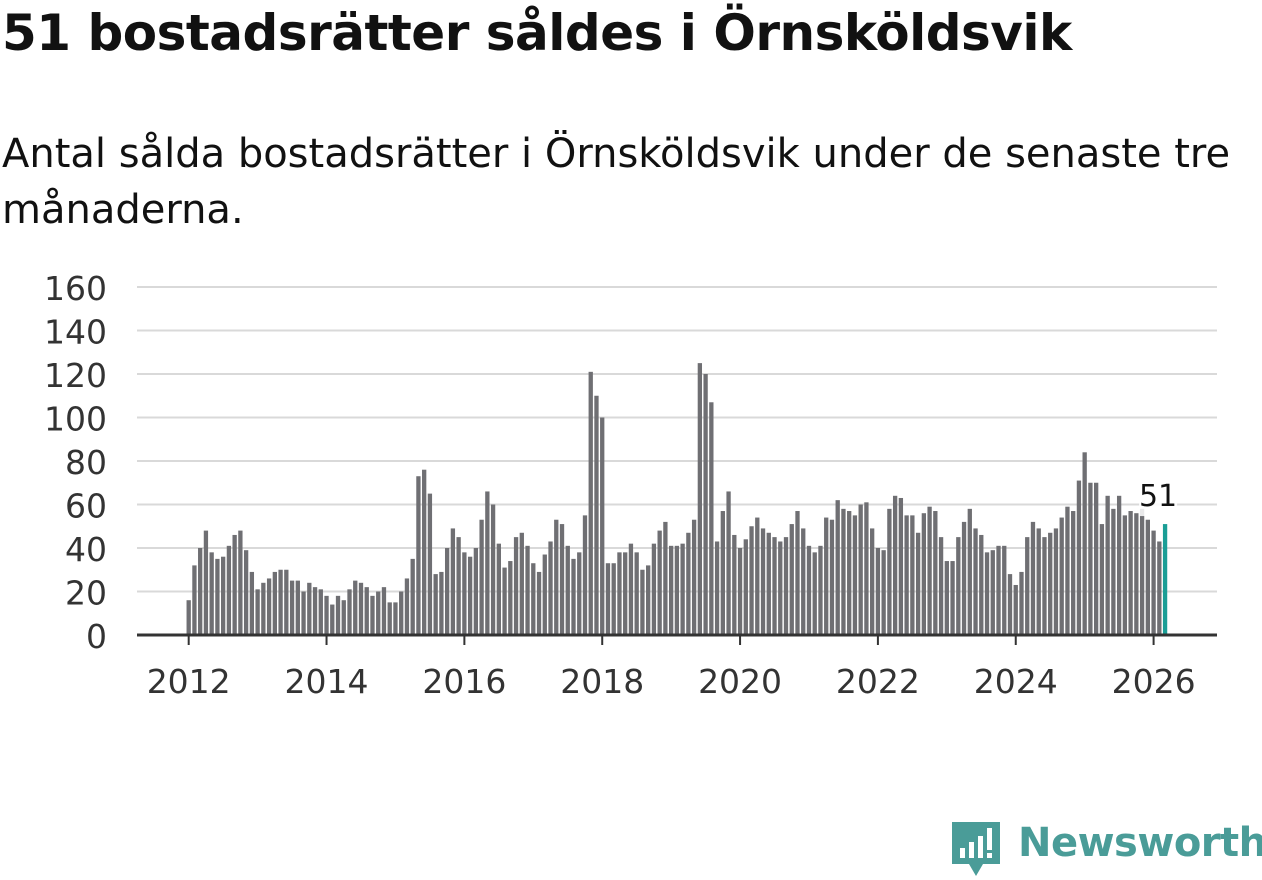  Describe the element at coordinates (96, 636) in the screenshot. I see `y-tick-label: 0` at that location.